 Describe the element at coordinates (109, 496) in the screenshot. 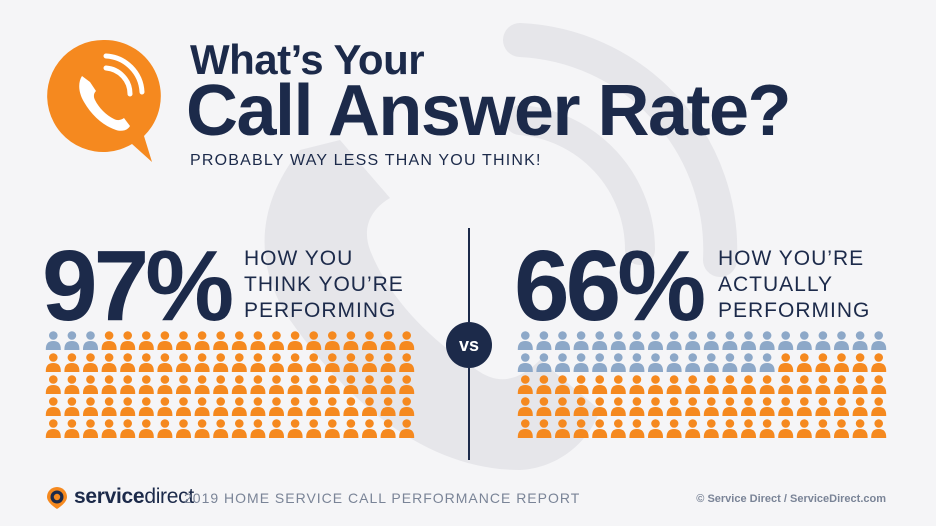

I see `footer-brand-bold: service` at that location.